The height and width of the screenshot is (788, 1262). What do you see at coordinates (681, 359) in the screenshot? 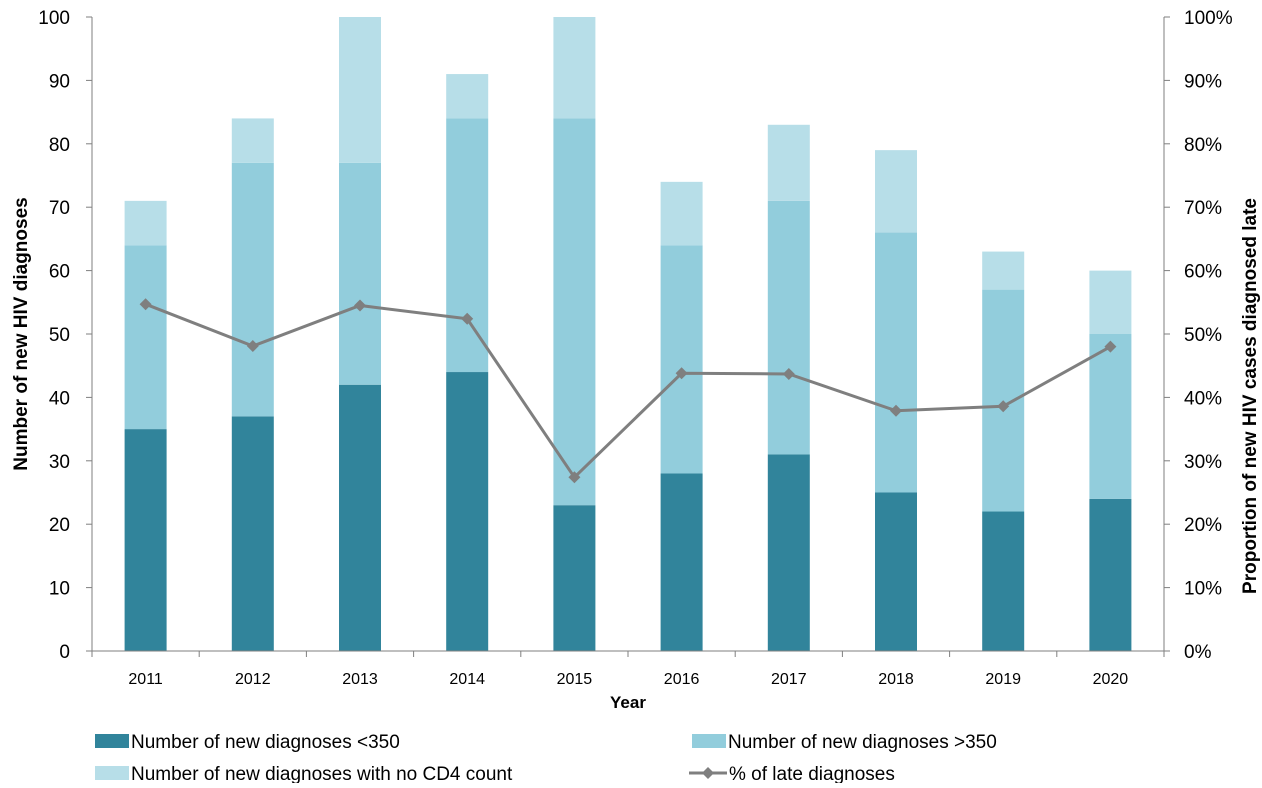
I see `bar-segment-2016-s1` at bounding box center [681, 359].